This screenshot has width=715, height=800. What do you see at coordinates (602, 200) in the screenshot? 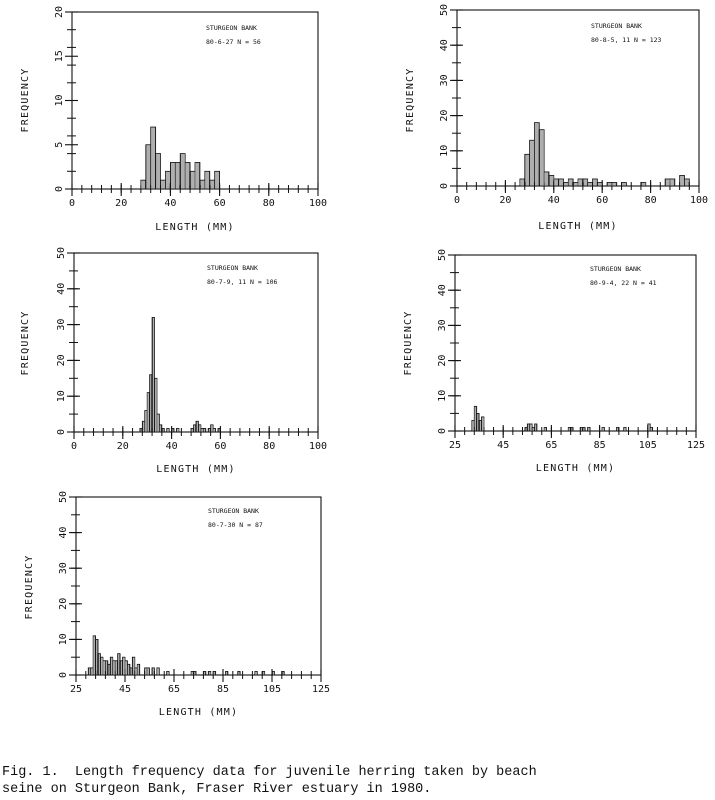
I see `x-tick-label: 60` at bounding box center [602, 200].